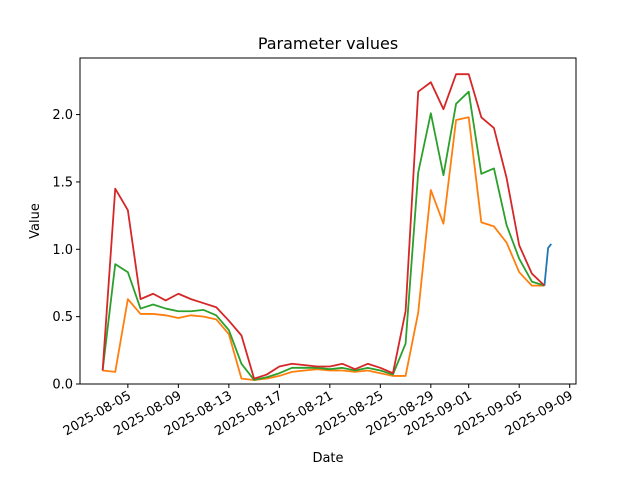 The width and height of the screenshot is (640, 480). Describe the element at coordinates (62, 182) in the screenshot. I see `y-tick-label: 1.5` at that location.